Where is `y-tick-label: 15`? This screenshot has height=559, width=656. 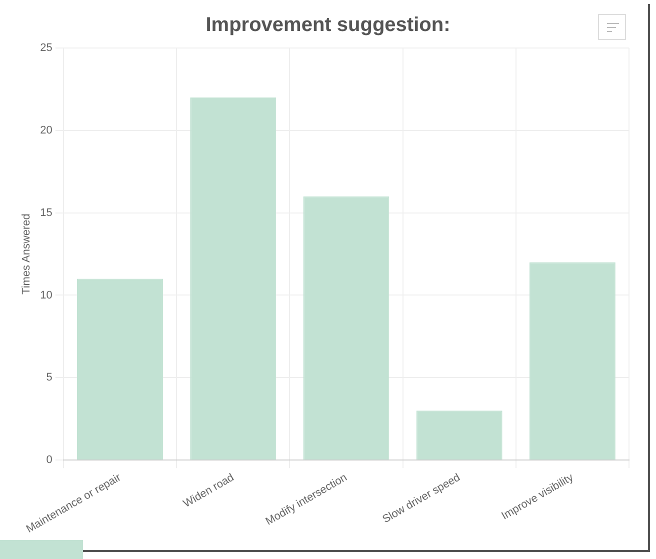 y-tick-label: 15 is located at coordinates (46, 212).